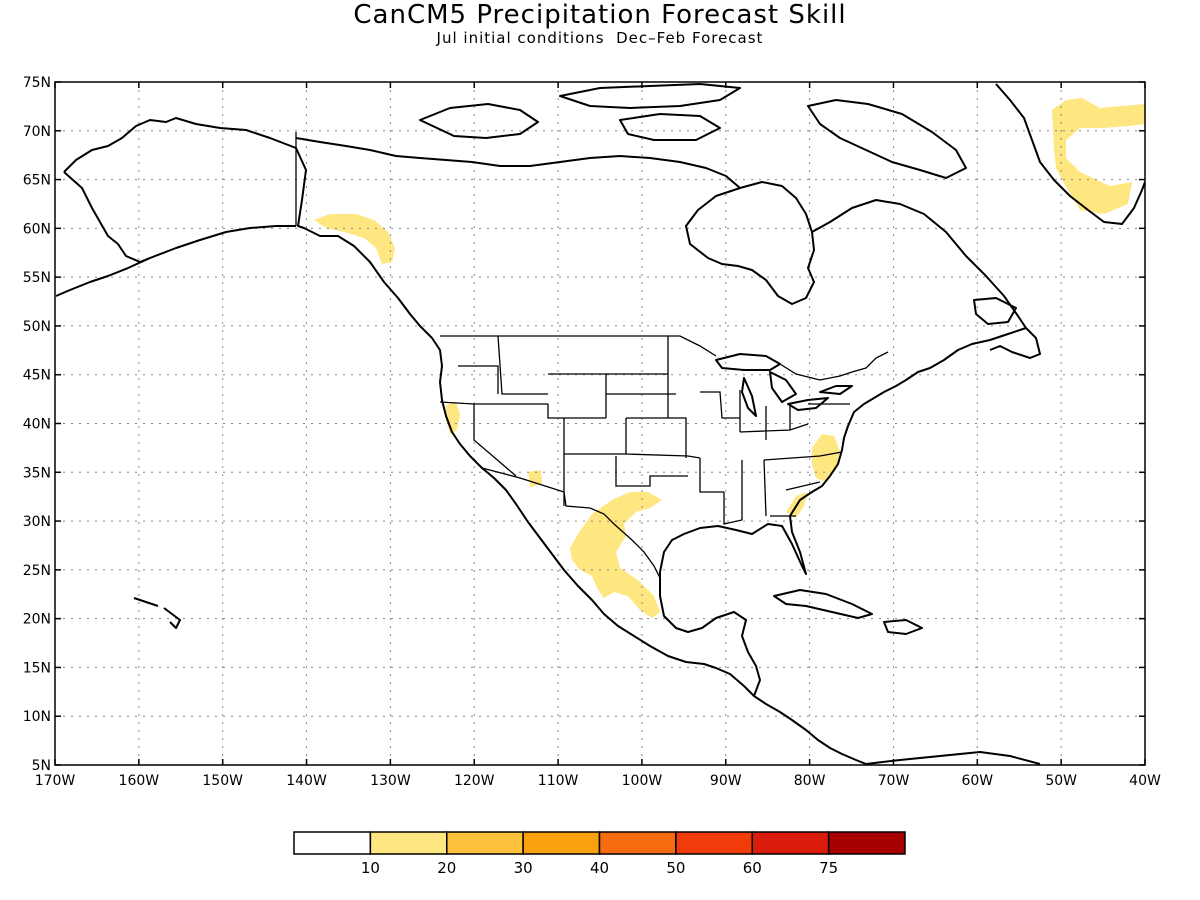  I want to click on lon-tick-label: 60W, so click(977, 781).